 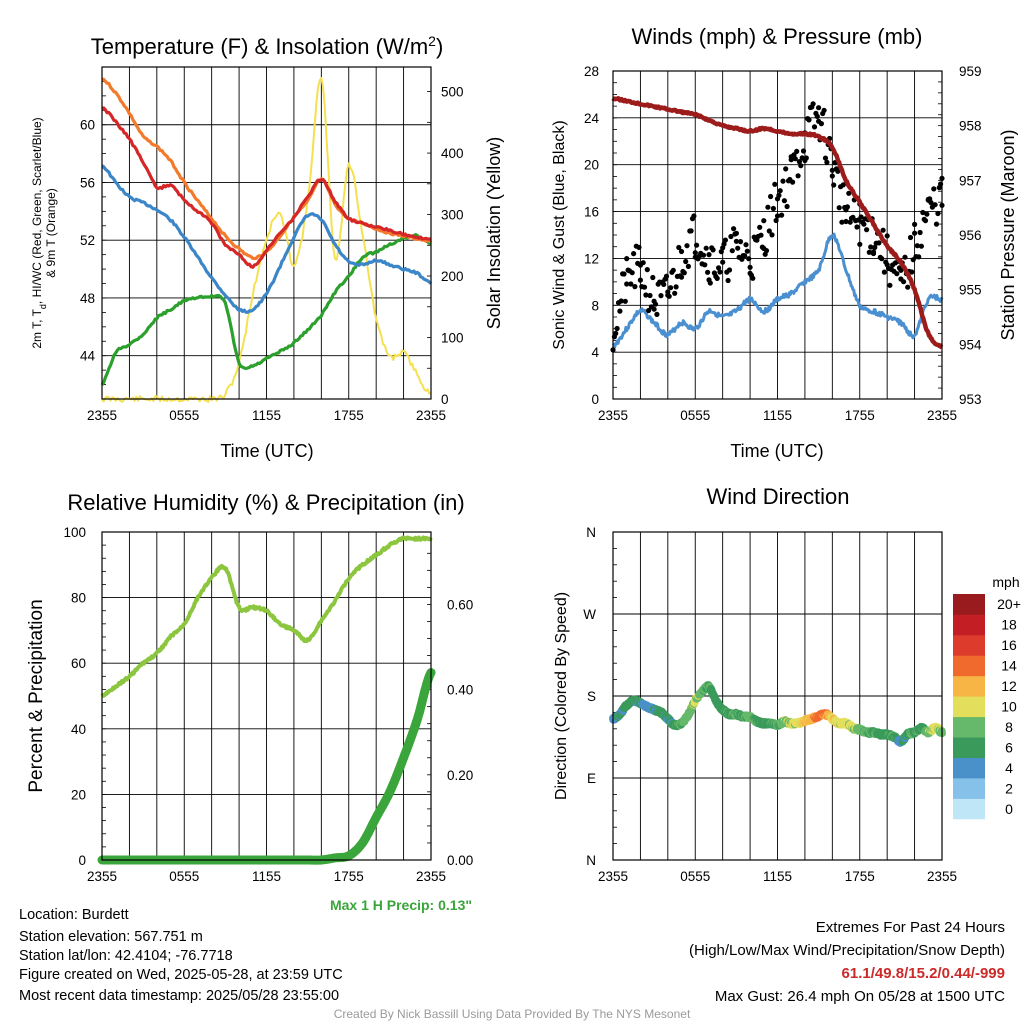 I want to click on temp-ytick-label: 48, so click(x=87, y=298).